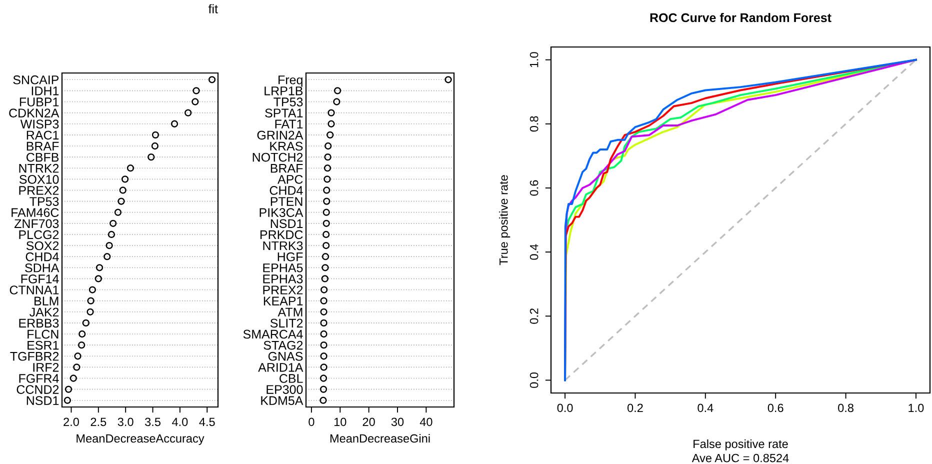  What do you see at coordinates (46, 301) in the screenshot?
I see `y-tick-label: BLM` at bounding box center [46, 301].